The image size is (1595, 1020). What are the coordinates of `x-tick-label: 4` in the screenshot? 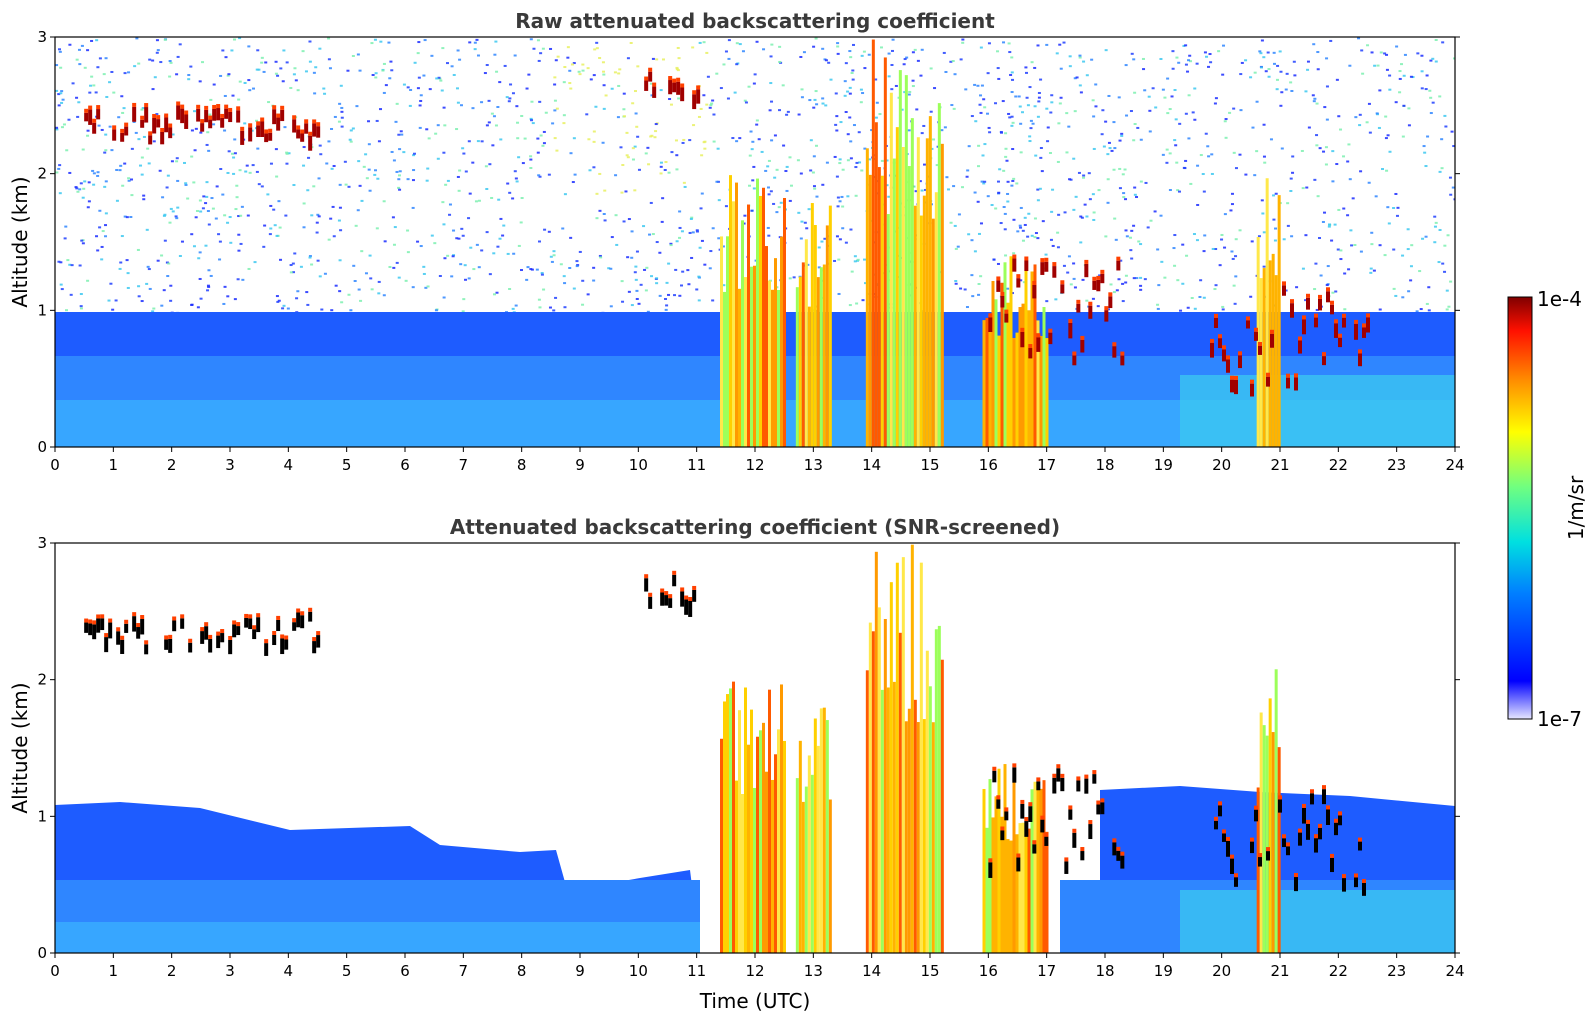 It's located at (289, 465).